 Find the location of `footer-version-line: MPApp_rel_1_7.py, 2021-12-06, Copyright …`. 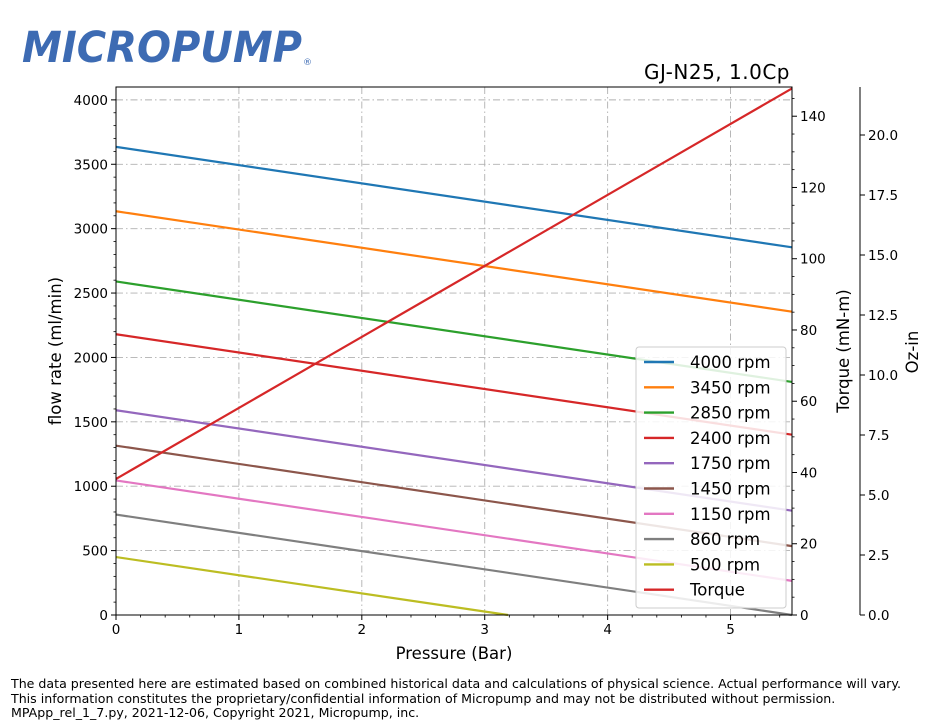

footer-version-line: MPApp_rel_1_7.py, 2021-12-06, Copyright … is located at coordinates (215, 712).